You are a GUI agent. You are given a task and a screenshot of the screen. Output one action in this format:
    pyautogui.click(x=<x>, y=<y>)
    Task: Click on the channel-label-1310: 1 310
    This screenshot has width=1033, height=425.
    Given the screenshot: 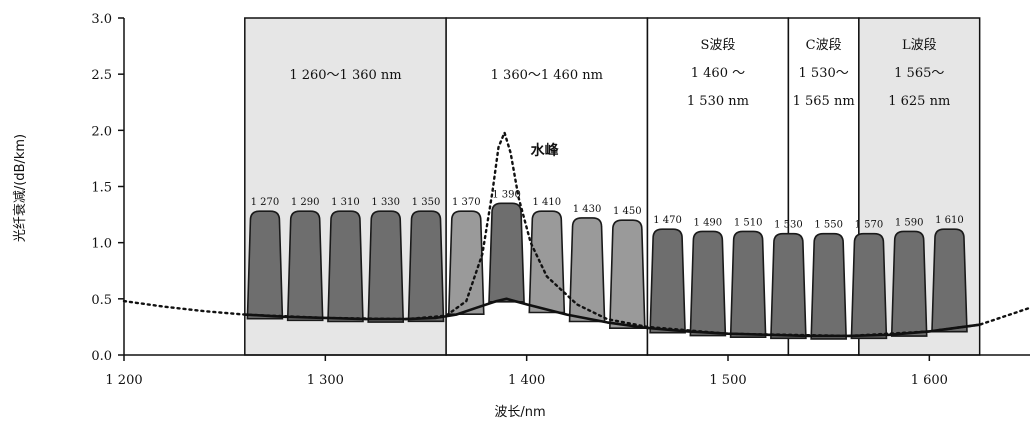 What is the action you would take?
    pyautogui.click(x=345, y=202)
    